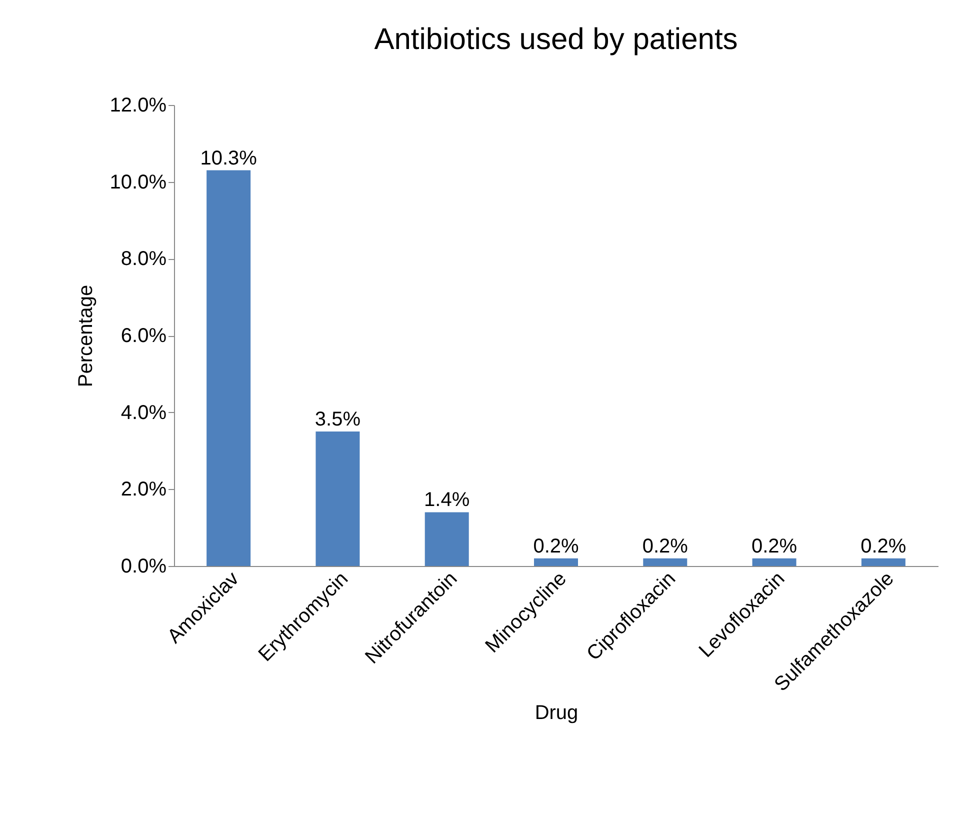 Image resolution: width=956 pixels, height=814 pixels. I want to click on y-tick-label: 2.0%, so click(143, 489).